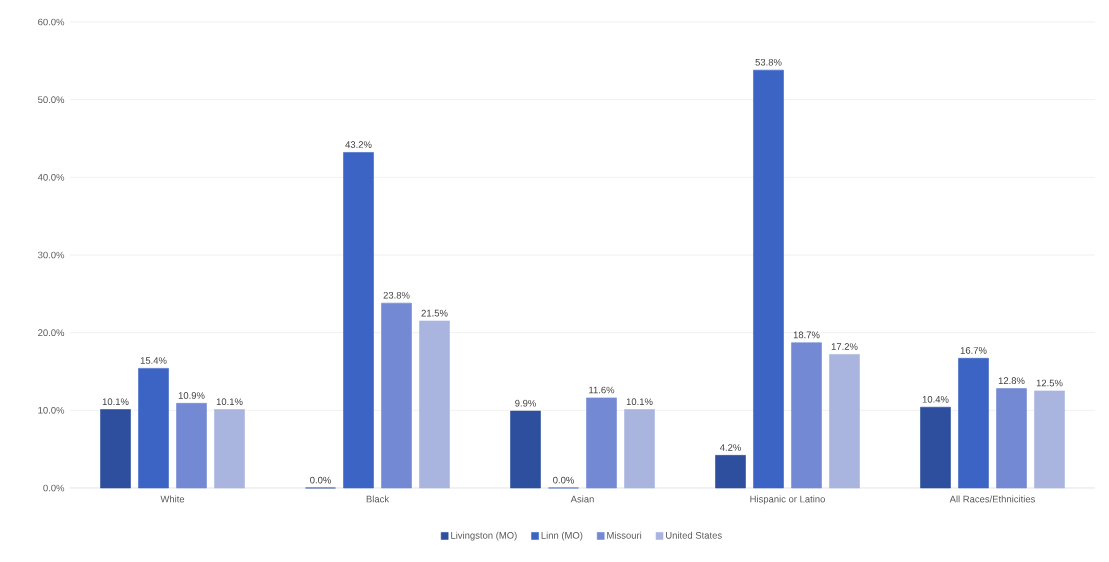  What do you see at coordinates (582, 499) in the screenshot?
I see `x-tick-label: Asian` at bounding box center [582, 499].